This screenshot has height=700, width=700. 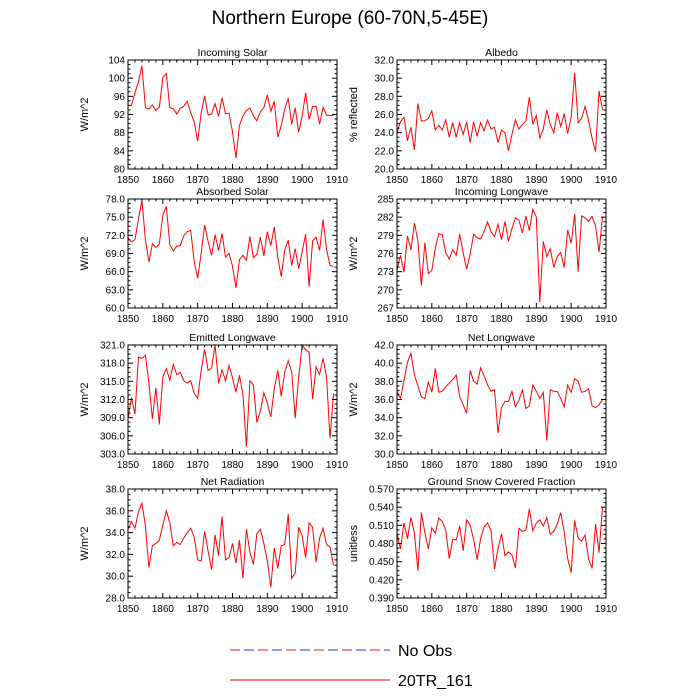 What do you see at coordinates (381, 544) in the screenshot?
I see `y-tick-label-ground-snow-covered-fraction: 0.480` at bounding box center [381, 544].